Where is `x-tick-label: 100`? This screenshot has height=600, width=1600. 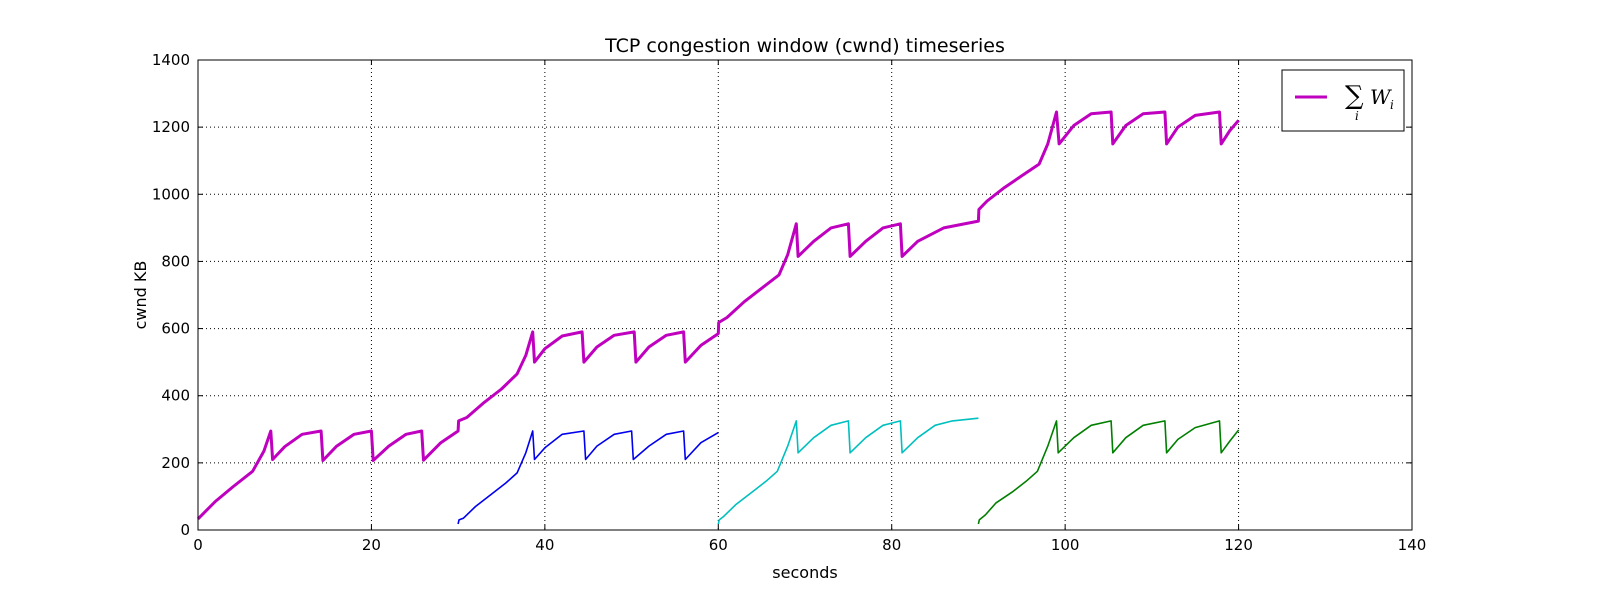 x-tick-label: 100 is located at coordinates (1065, 545).